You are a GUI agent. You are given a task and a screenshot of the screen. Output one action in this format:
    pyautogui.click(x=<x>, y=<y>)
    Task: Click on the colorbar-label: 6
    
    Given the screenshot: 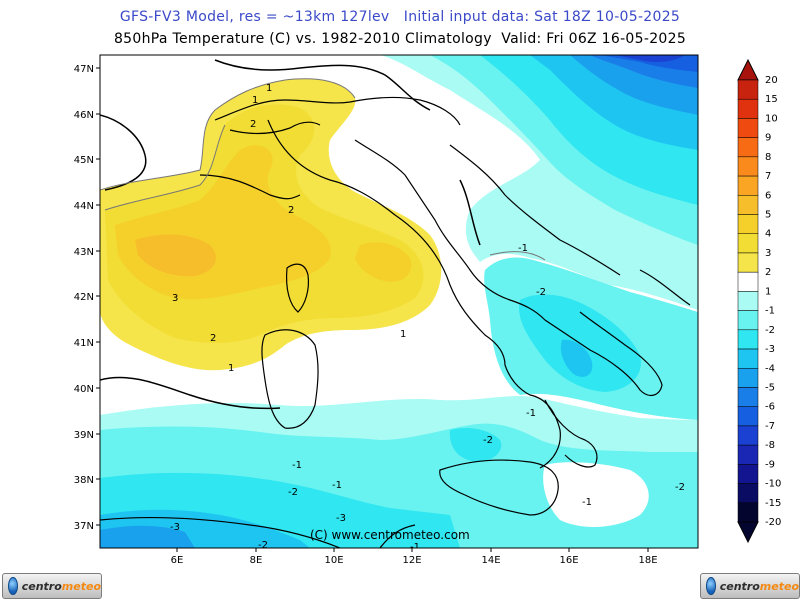 What is the action you would take?
    pyautogui.click(x=768, y=195)
    